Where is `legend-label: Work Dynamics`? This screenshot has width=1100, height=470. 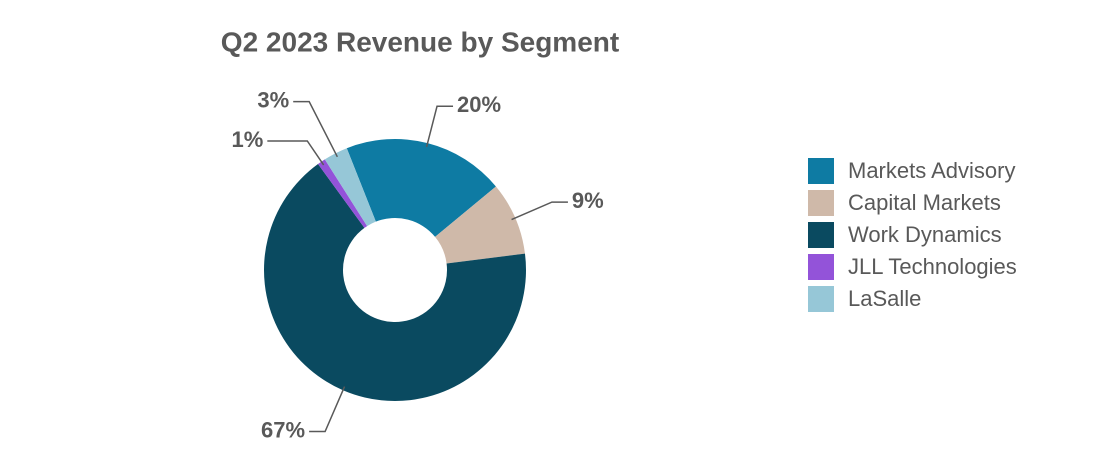
legend-label: Work Dynamics is located at coordinates (925, 234).